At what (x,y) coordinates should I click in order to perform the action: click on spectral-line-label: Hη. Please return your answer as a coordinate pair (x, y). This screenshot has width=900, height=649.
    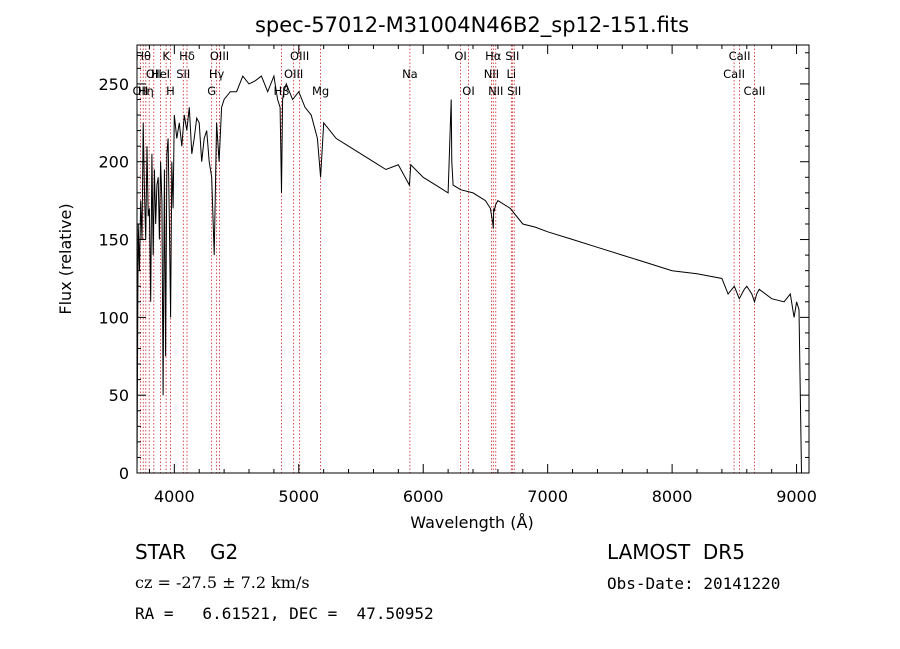
    Looking at the image, I should click on (146, 91).